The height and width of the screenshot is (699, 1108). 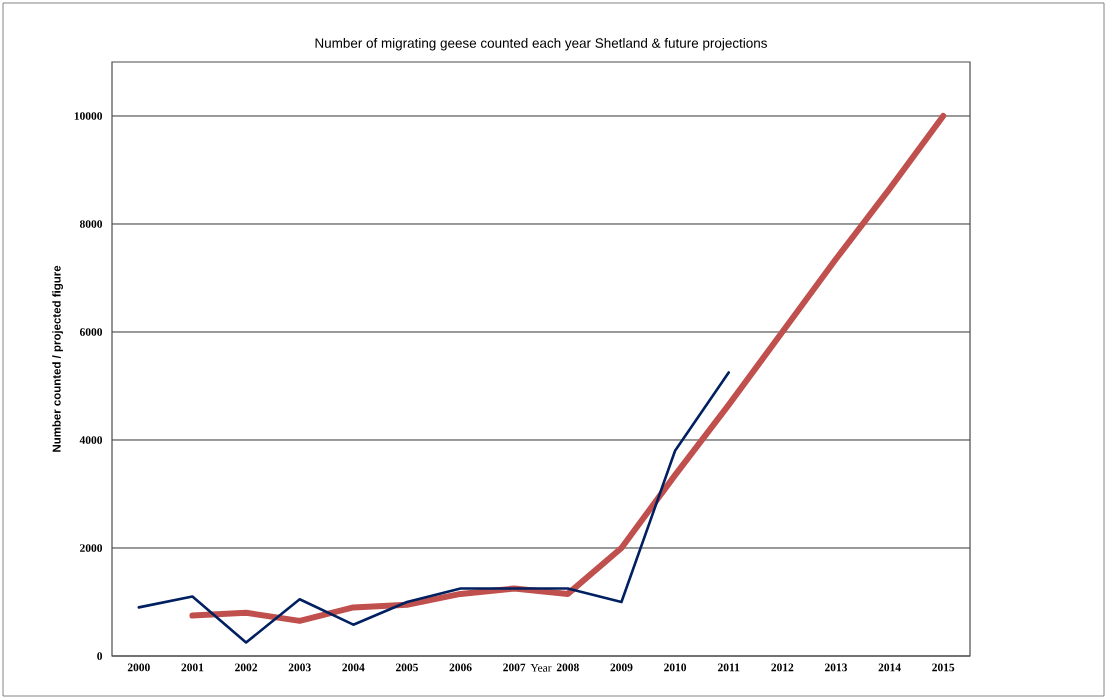 What do you see at coordinates (299, 667) in the screenshot?
I see `x-tick-label: 2003` at bounding box center [299, 667].